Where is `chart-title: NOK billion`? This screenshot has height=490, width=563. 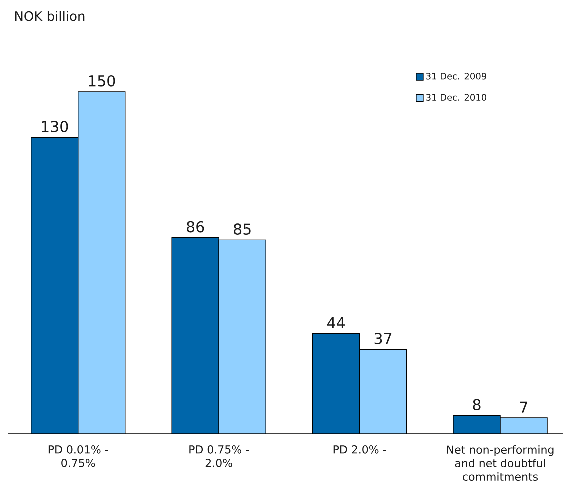
chart-title: NOK billion is located at coordinates (50, 16).